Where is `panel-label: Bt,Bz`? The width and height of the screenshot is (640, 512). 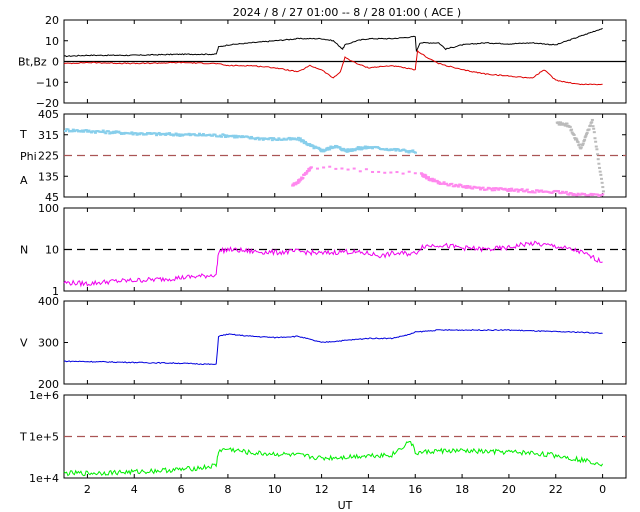 panel-label: Bt,Bz is located at coordinates (32, 62).